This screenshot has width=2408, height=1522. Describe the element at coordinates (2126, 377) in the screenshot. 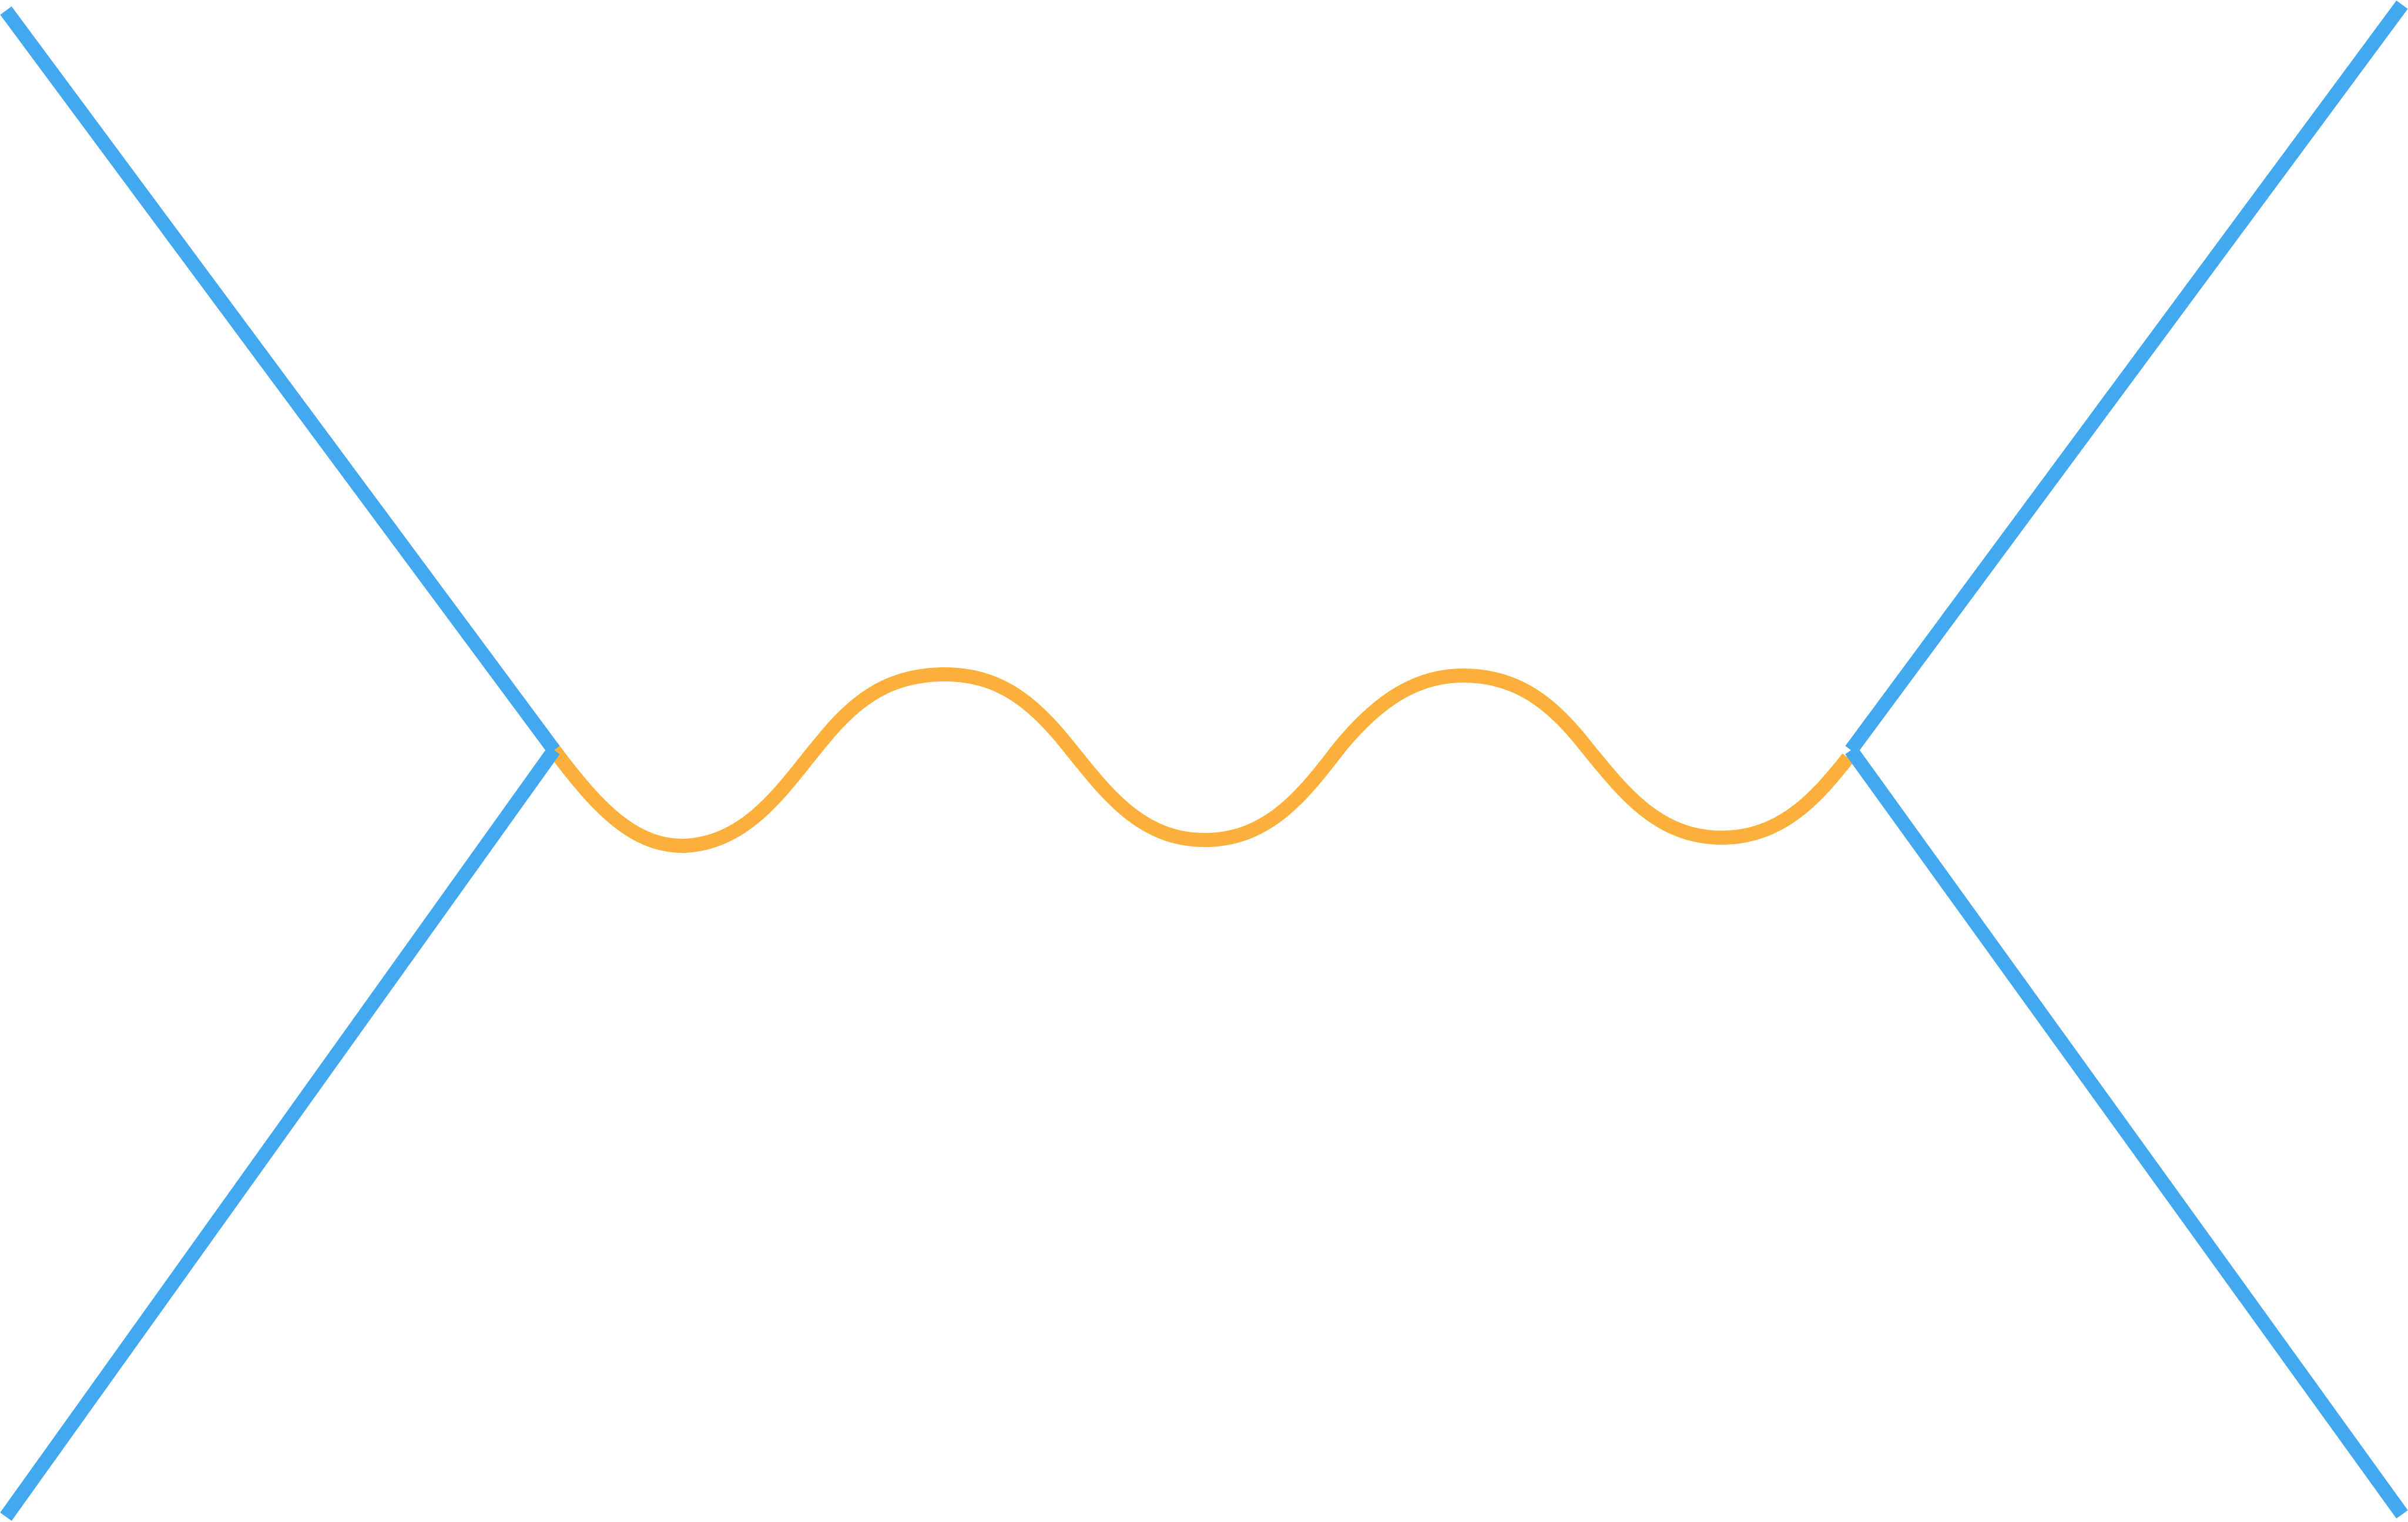

I see `fermion-line-top-right` at that location.